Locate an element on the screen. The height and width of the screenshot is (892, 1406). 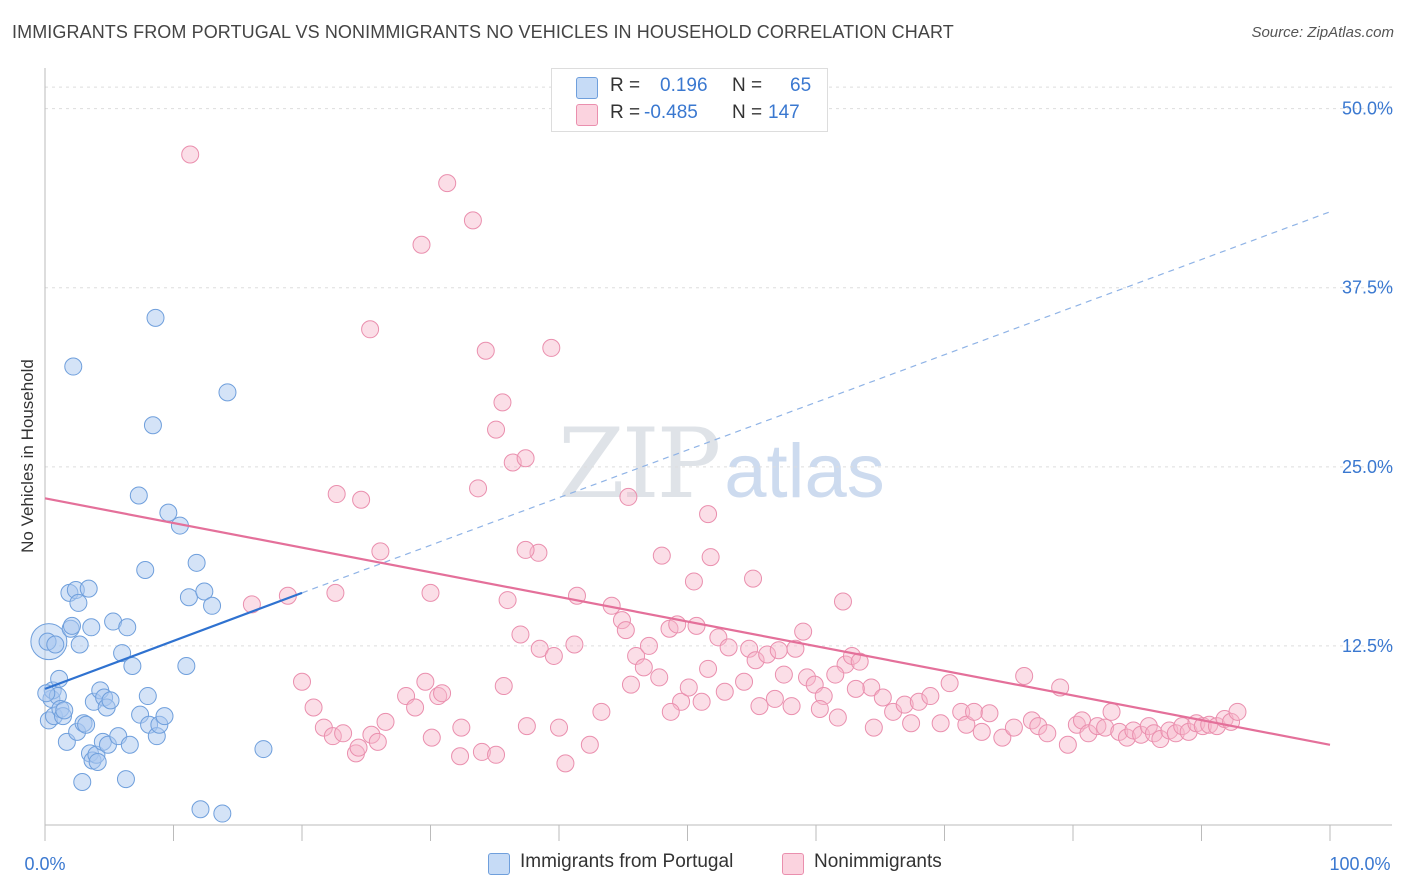
r-value: -0.485 is located at coordinates (671, 112).